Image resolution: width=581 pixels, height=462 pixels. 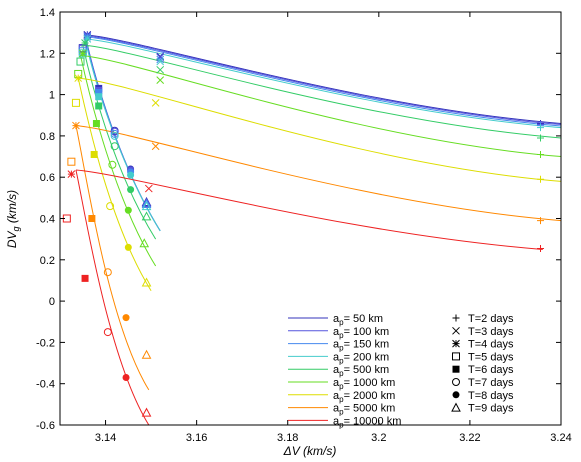 What do you see at coordinates (456, 356) in the screenshot?
I see `legend-marker-open-square` at bounding box center [456, 356].